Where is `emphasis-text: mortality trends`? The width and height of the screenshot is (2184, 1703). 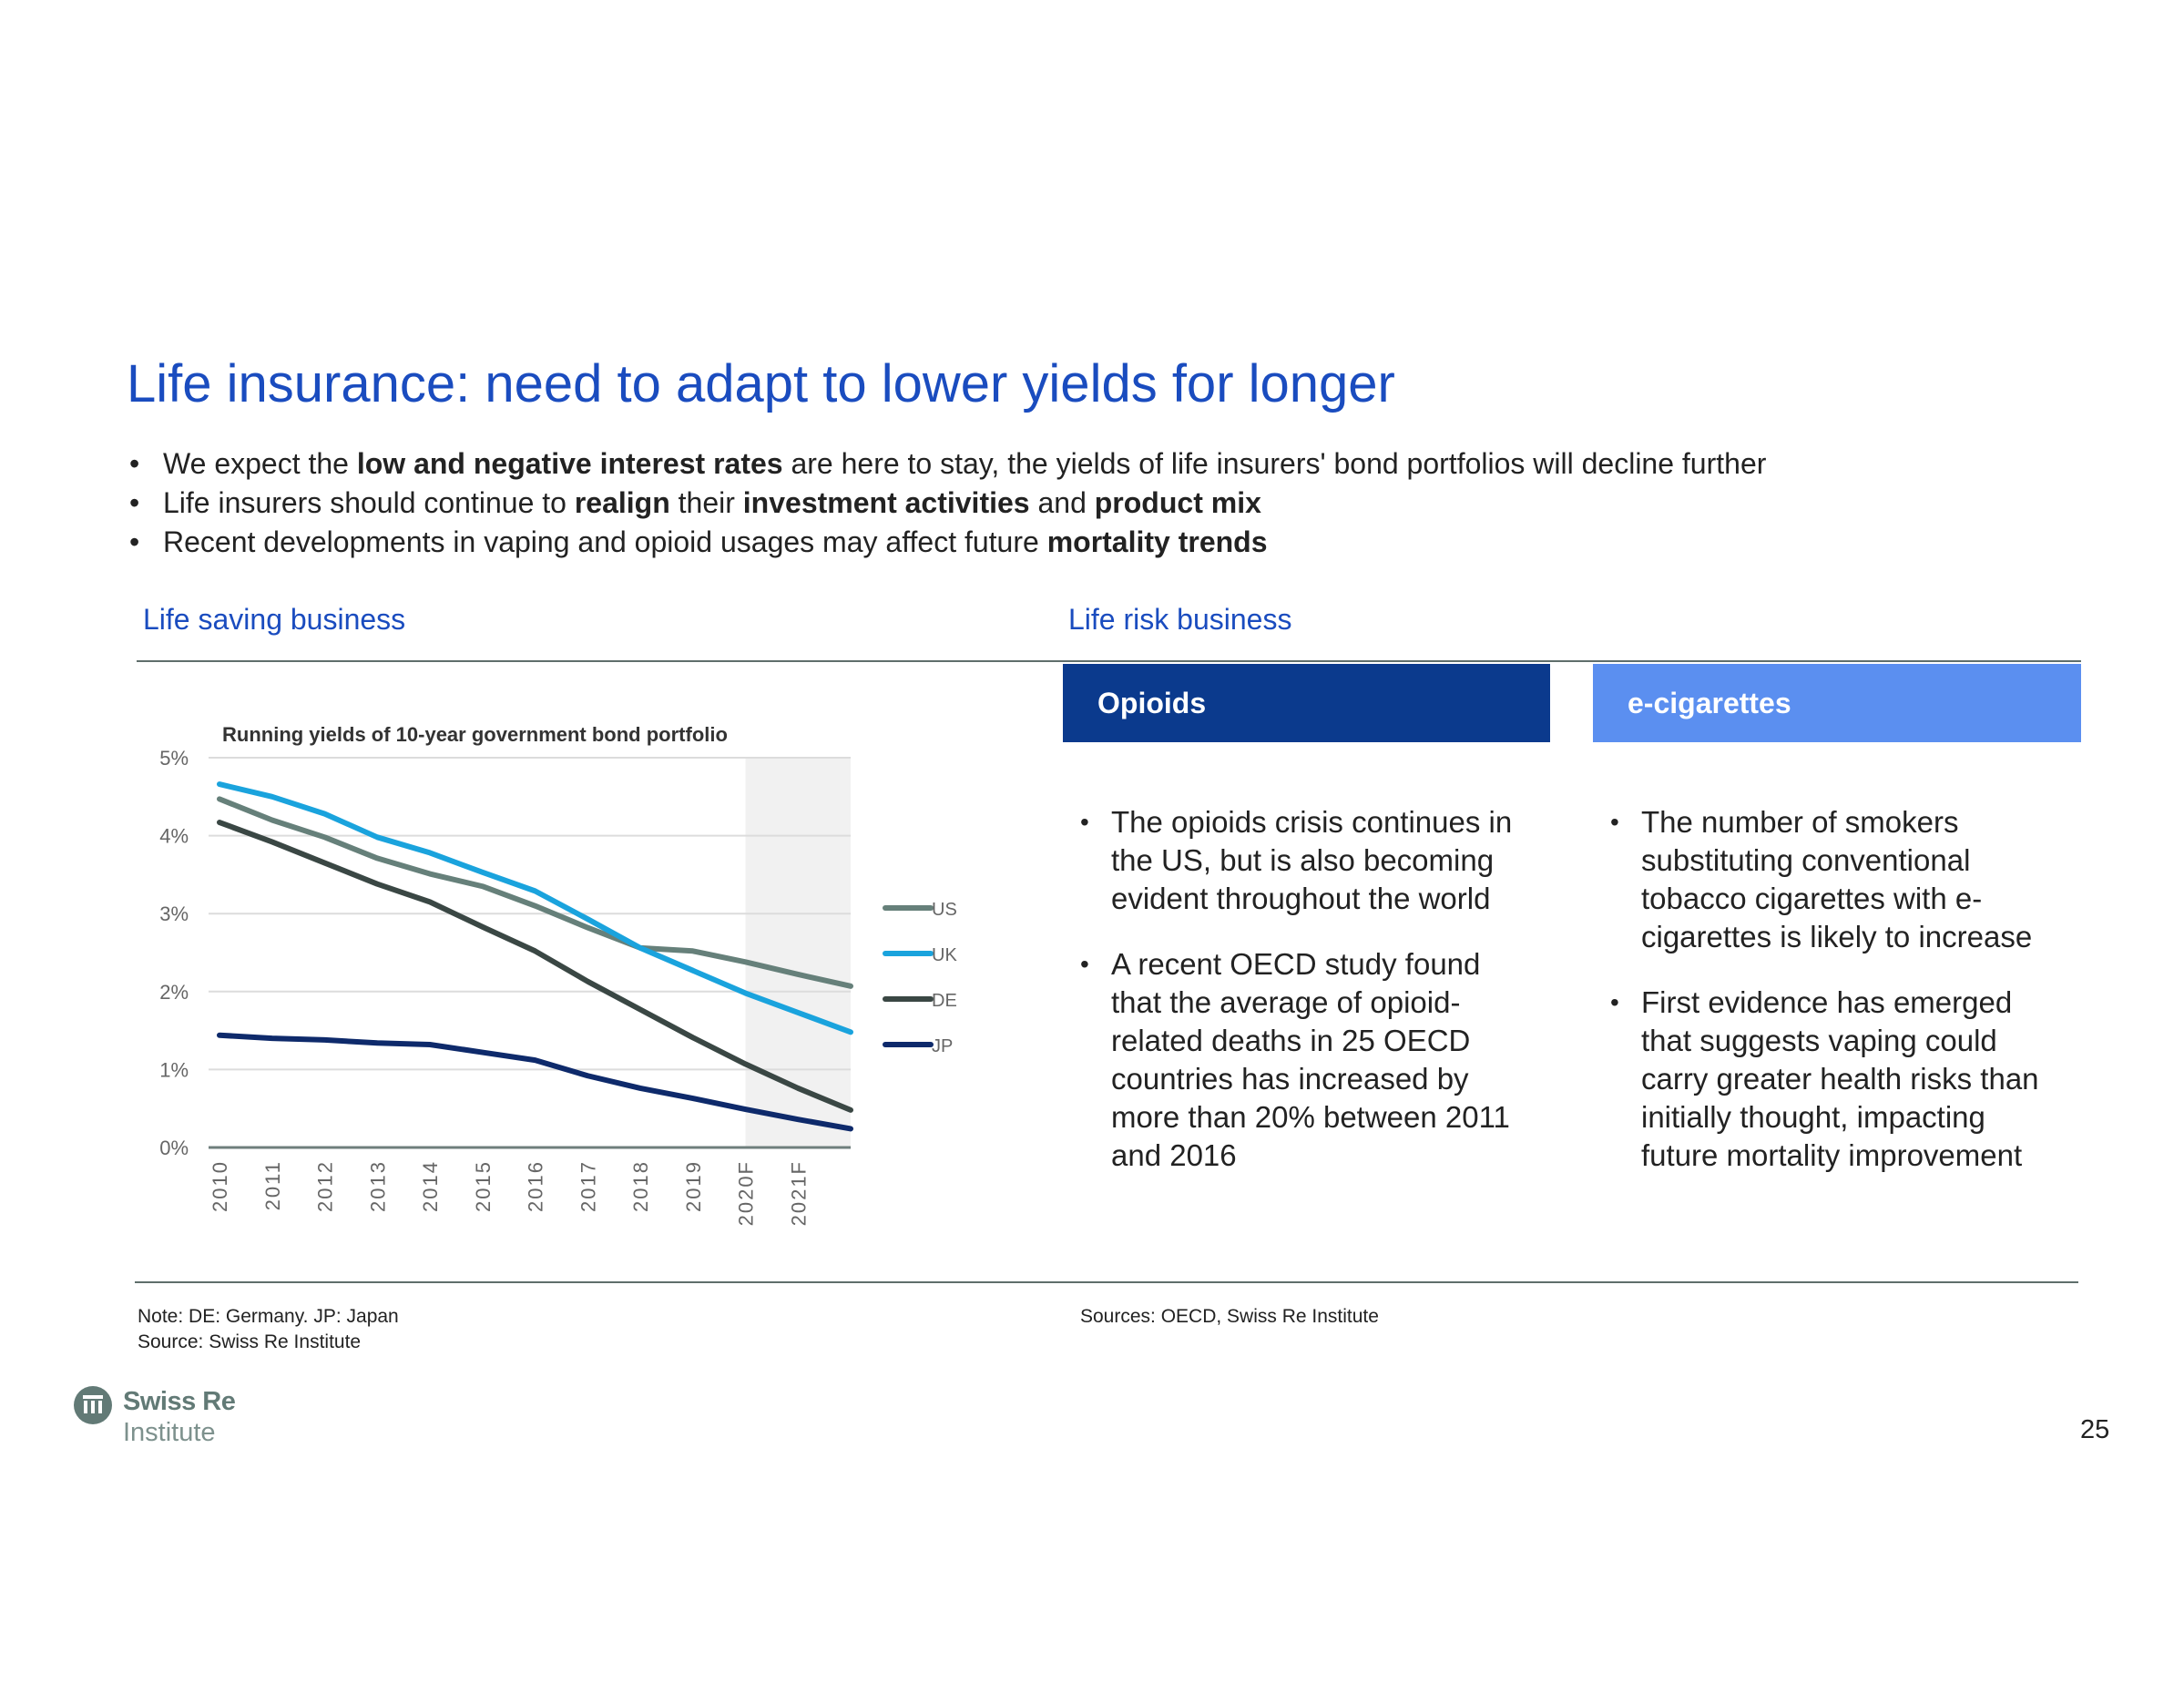
emphasis-text: mortality trends is located at coordinates (1157, 541).